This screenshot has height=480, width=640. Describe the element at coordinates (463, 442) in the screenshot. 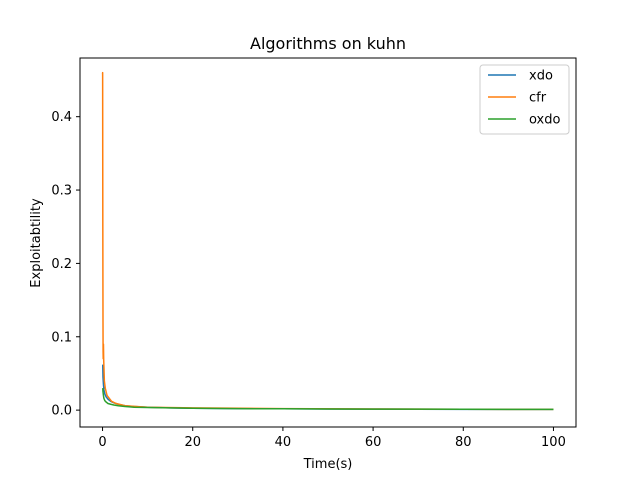

I see `x-tick-label: 80` at that location.